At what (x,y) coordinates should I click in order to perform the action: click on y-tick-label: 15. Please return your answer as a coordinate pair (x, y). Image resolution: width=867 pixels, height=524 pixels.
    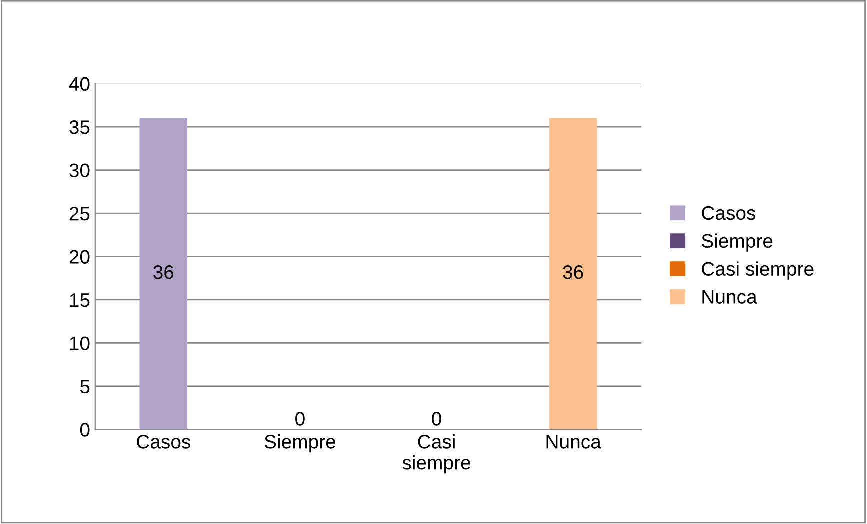
    Looking at the image, I should click on (80, 301).